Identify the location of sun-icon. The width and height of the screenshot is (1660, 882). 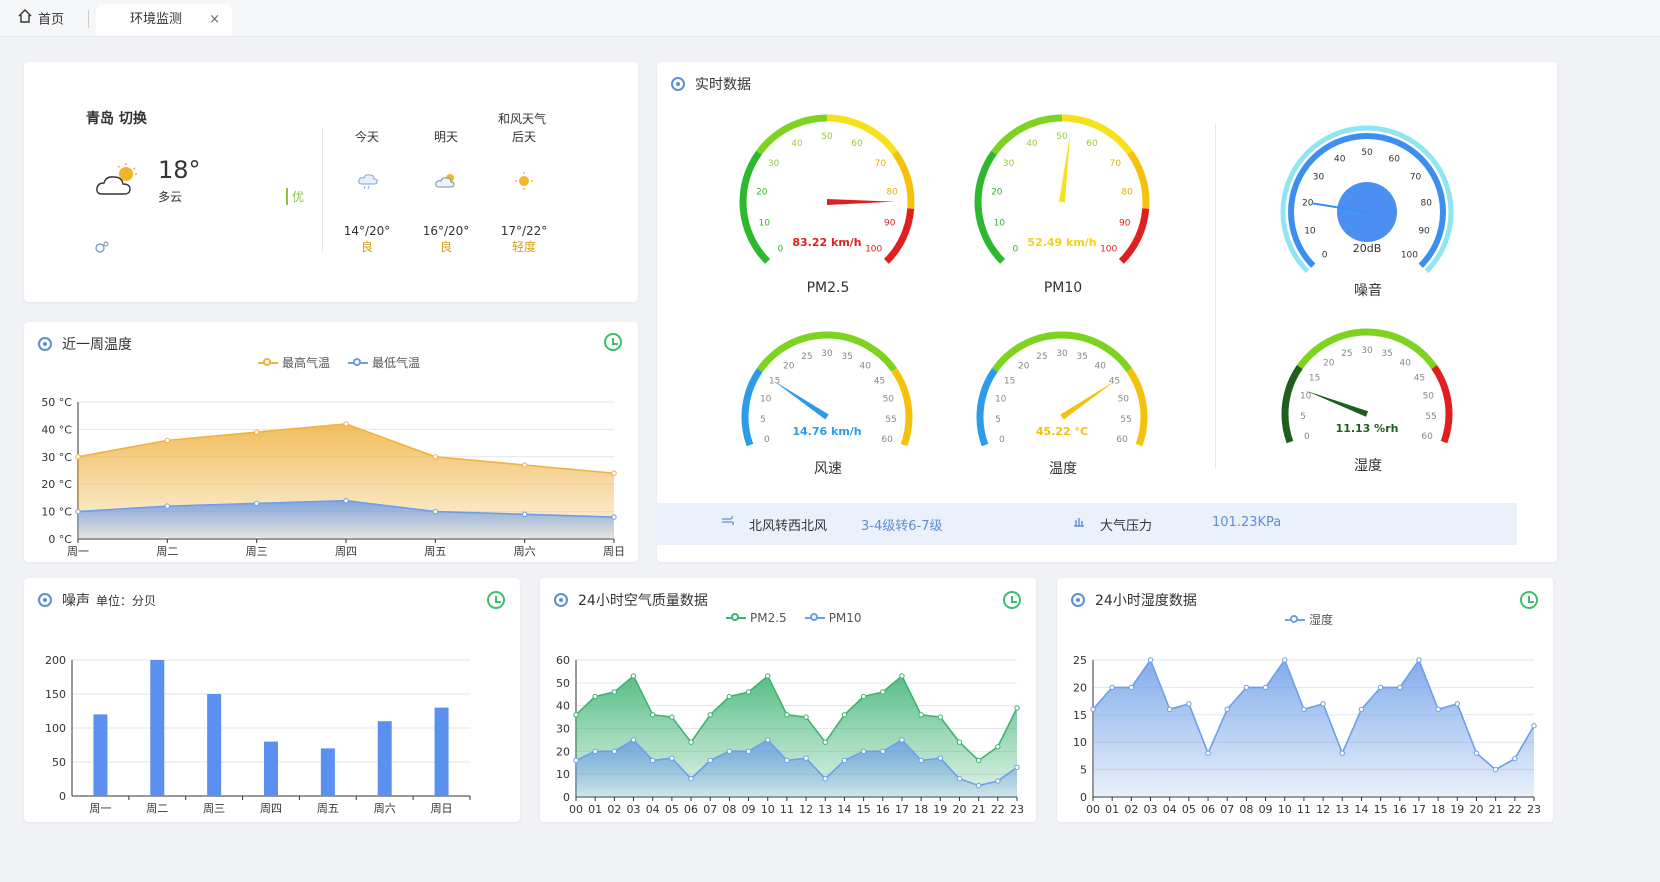
(524, 182).